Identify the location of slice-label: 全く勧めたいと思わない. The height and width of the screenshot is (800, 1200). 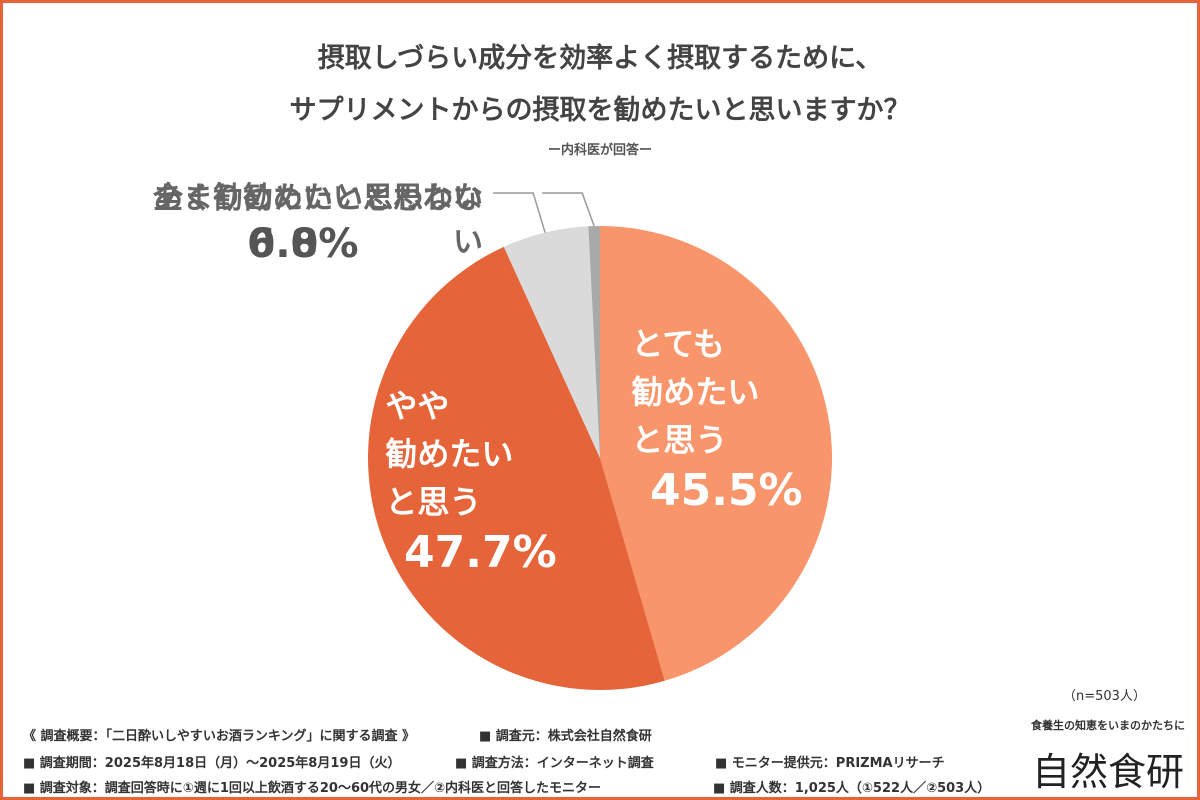
(318, 198).